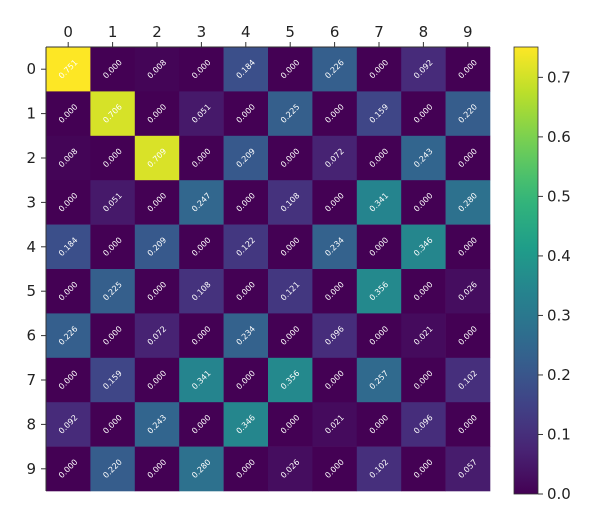 This screenshot has width=592, height=530. I want to click on x-tick-label: 7, so click(379, 32).